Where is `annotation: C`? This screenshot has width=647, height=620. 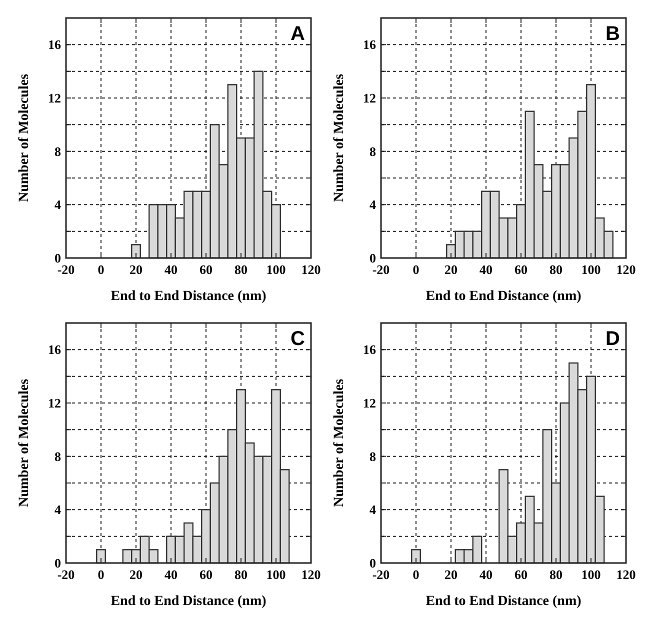
annotation: C is located at coordinates (297, 339).